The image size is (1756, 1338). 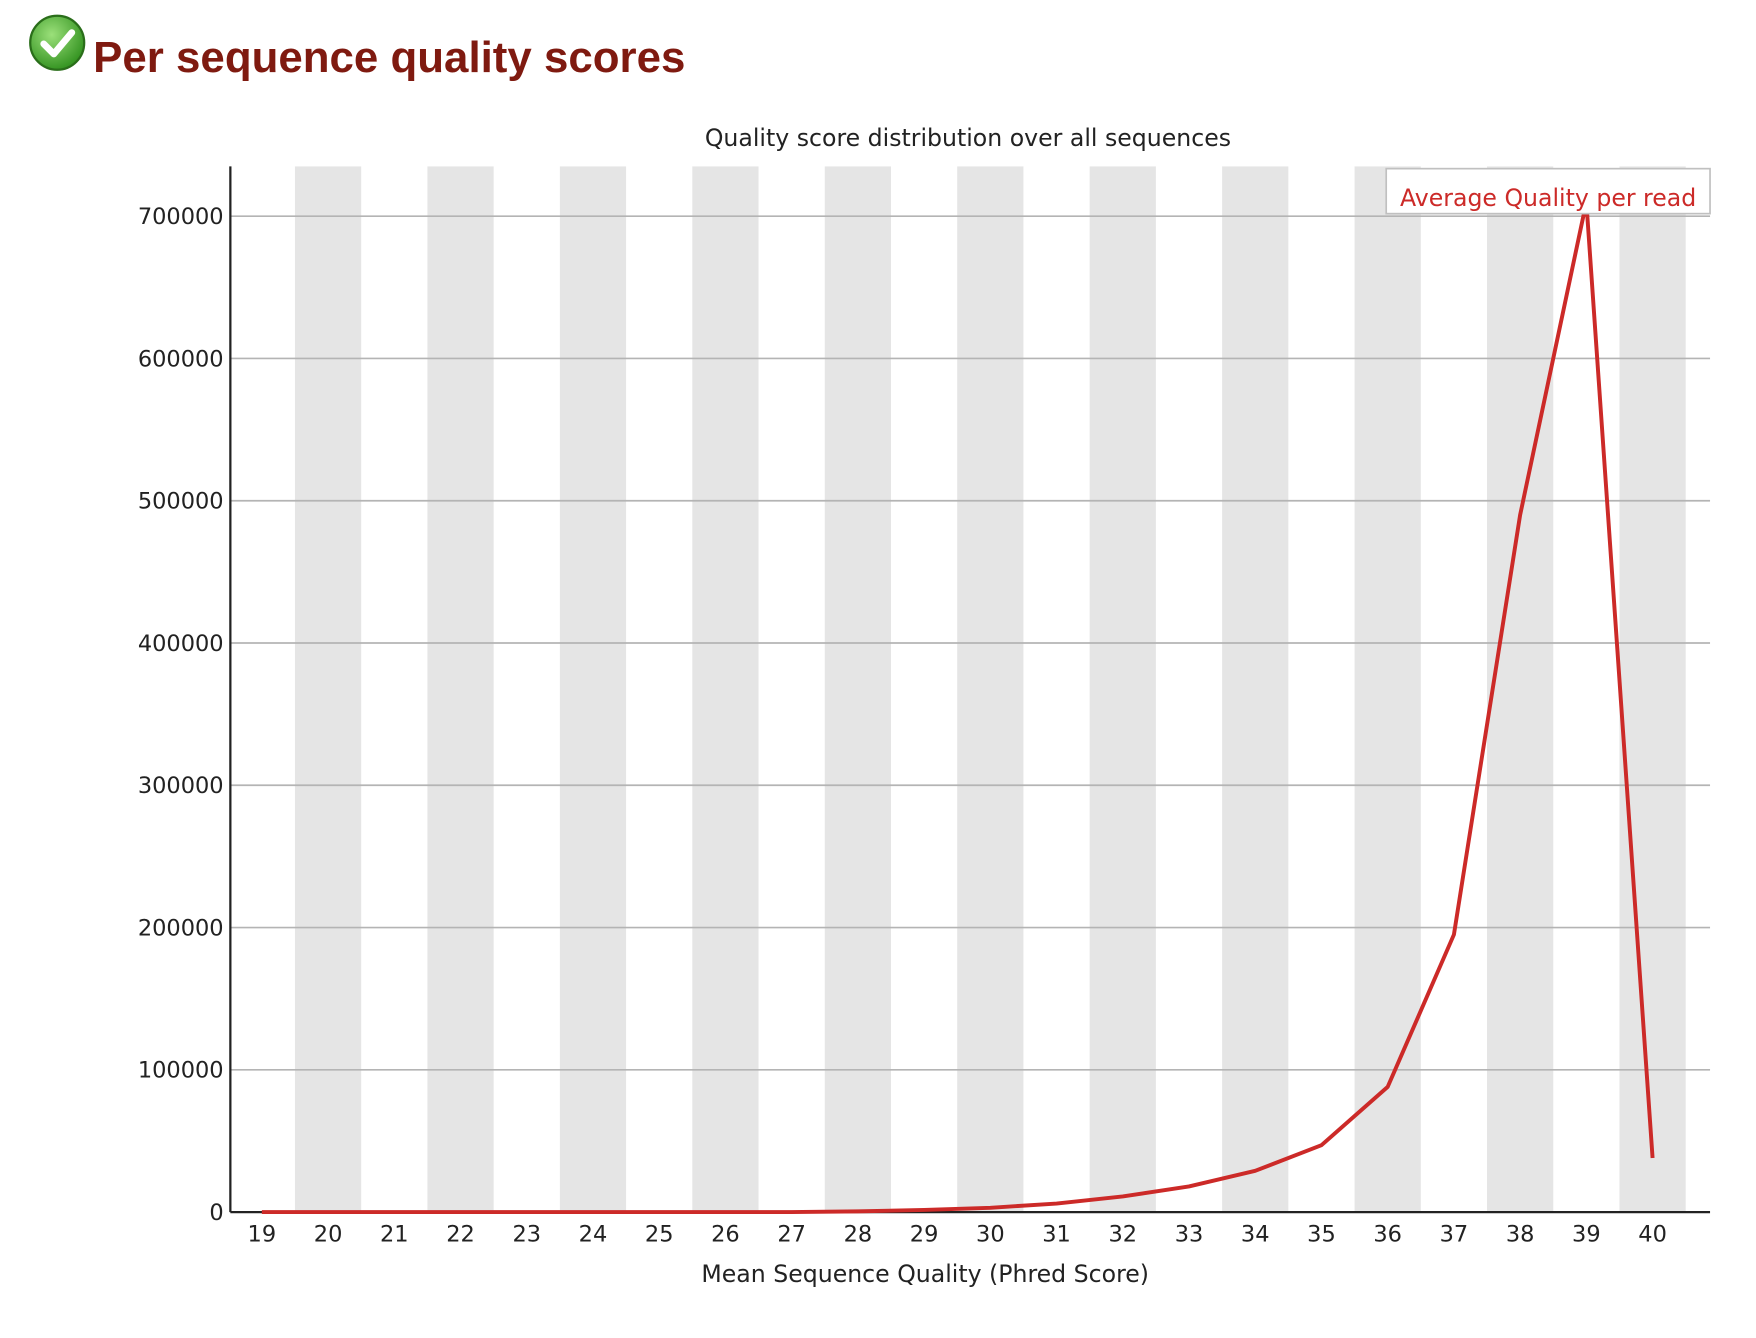 I want to click on x-tick-label: 23, so click(x=526, y=1234).